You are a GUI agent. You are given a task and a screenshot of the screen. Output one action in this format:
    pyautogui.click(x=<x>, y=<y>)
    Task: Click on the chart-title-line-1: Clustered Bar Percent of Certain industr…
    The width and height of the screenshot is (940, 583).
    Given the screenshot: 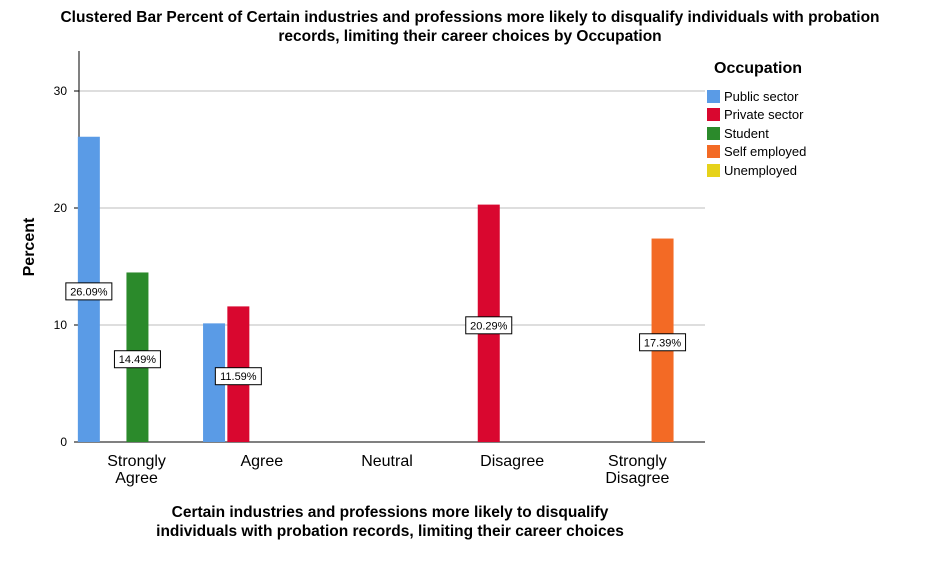 What is the action you would take?
    pyautogui.click(x=470, y=17)
    